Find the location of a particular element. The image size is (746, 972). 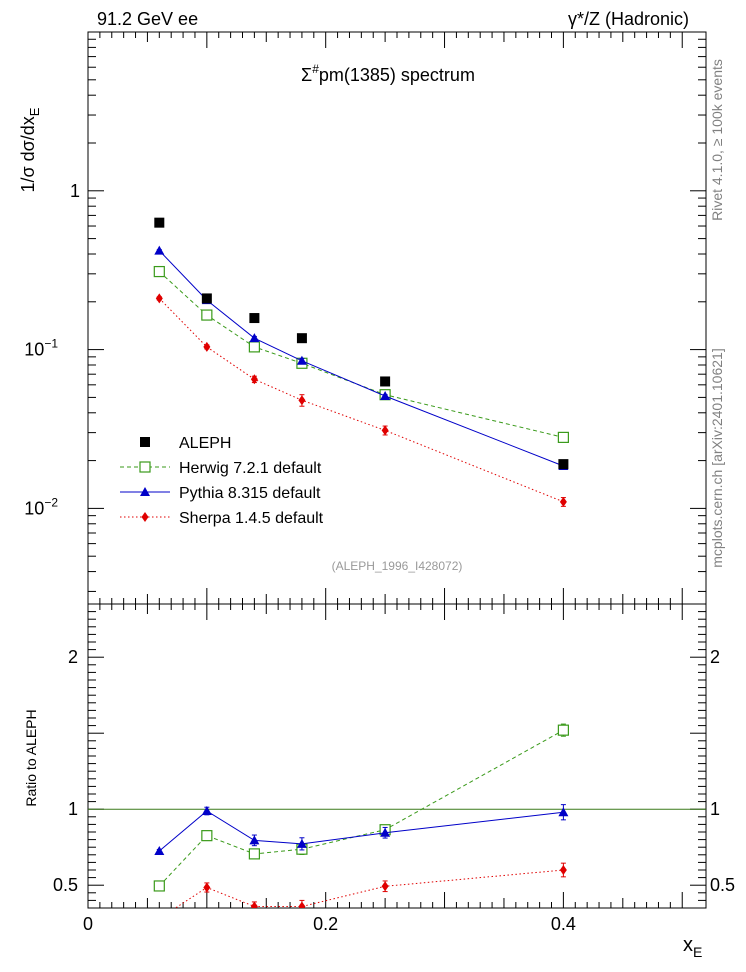

main-pythia-line is located at coordinates (361, 358).